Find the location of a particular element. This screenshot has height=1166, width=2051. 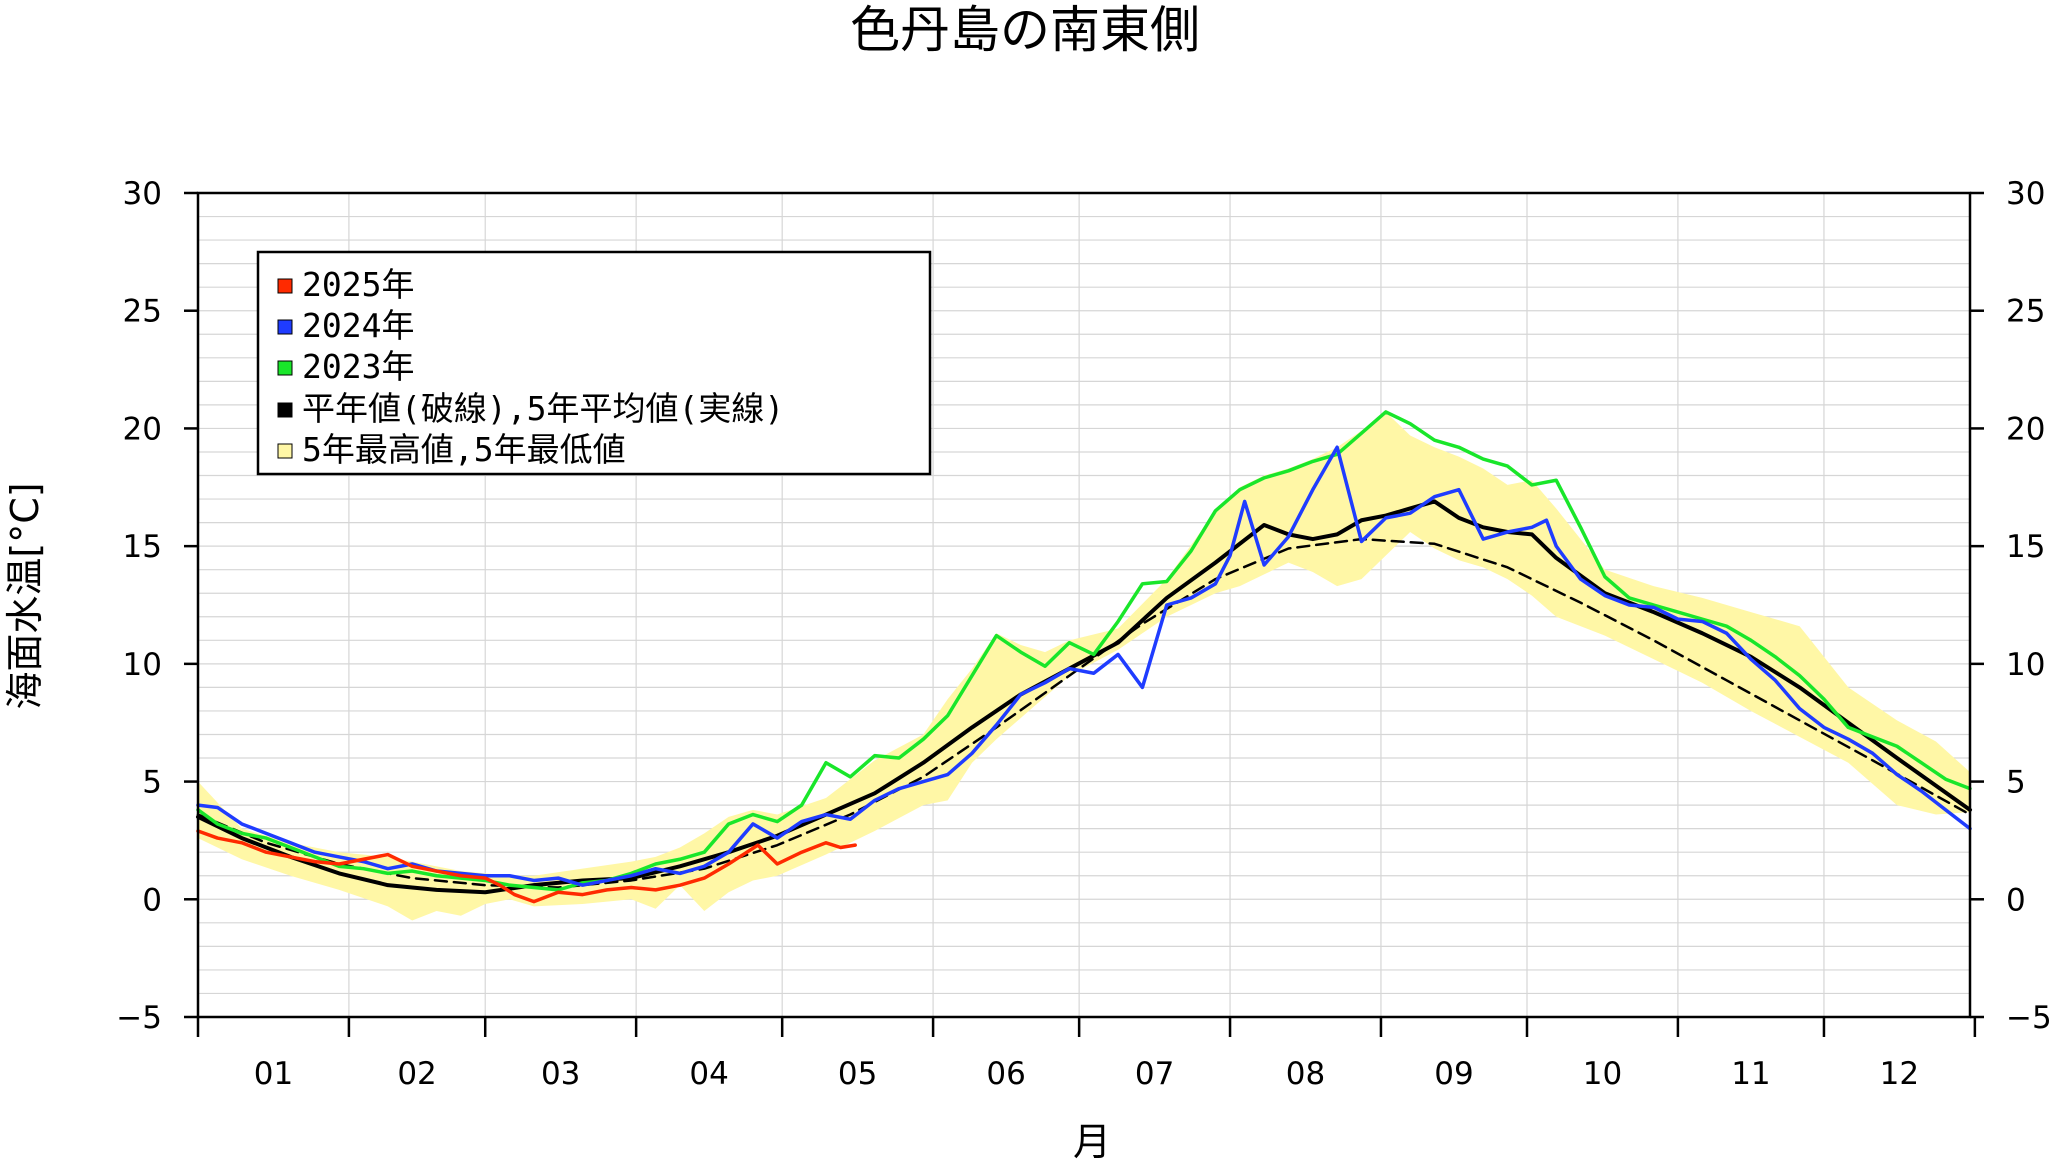

y-tick-label-right: 25 is located at coordinates (2025, 312).